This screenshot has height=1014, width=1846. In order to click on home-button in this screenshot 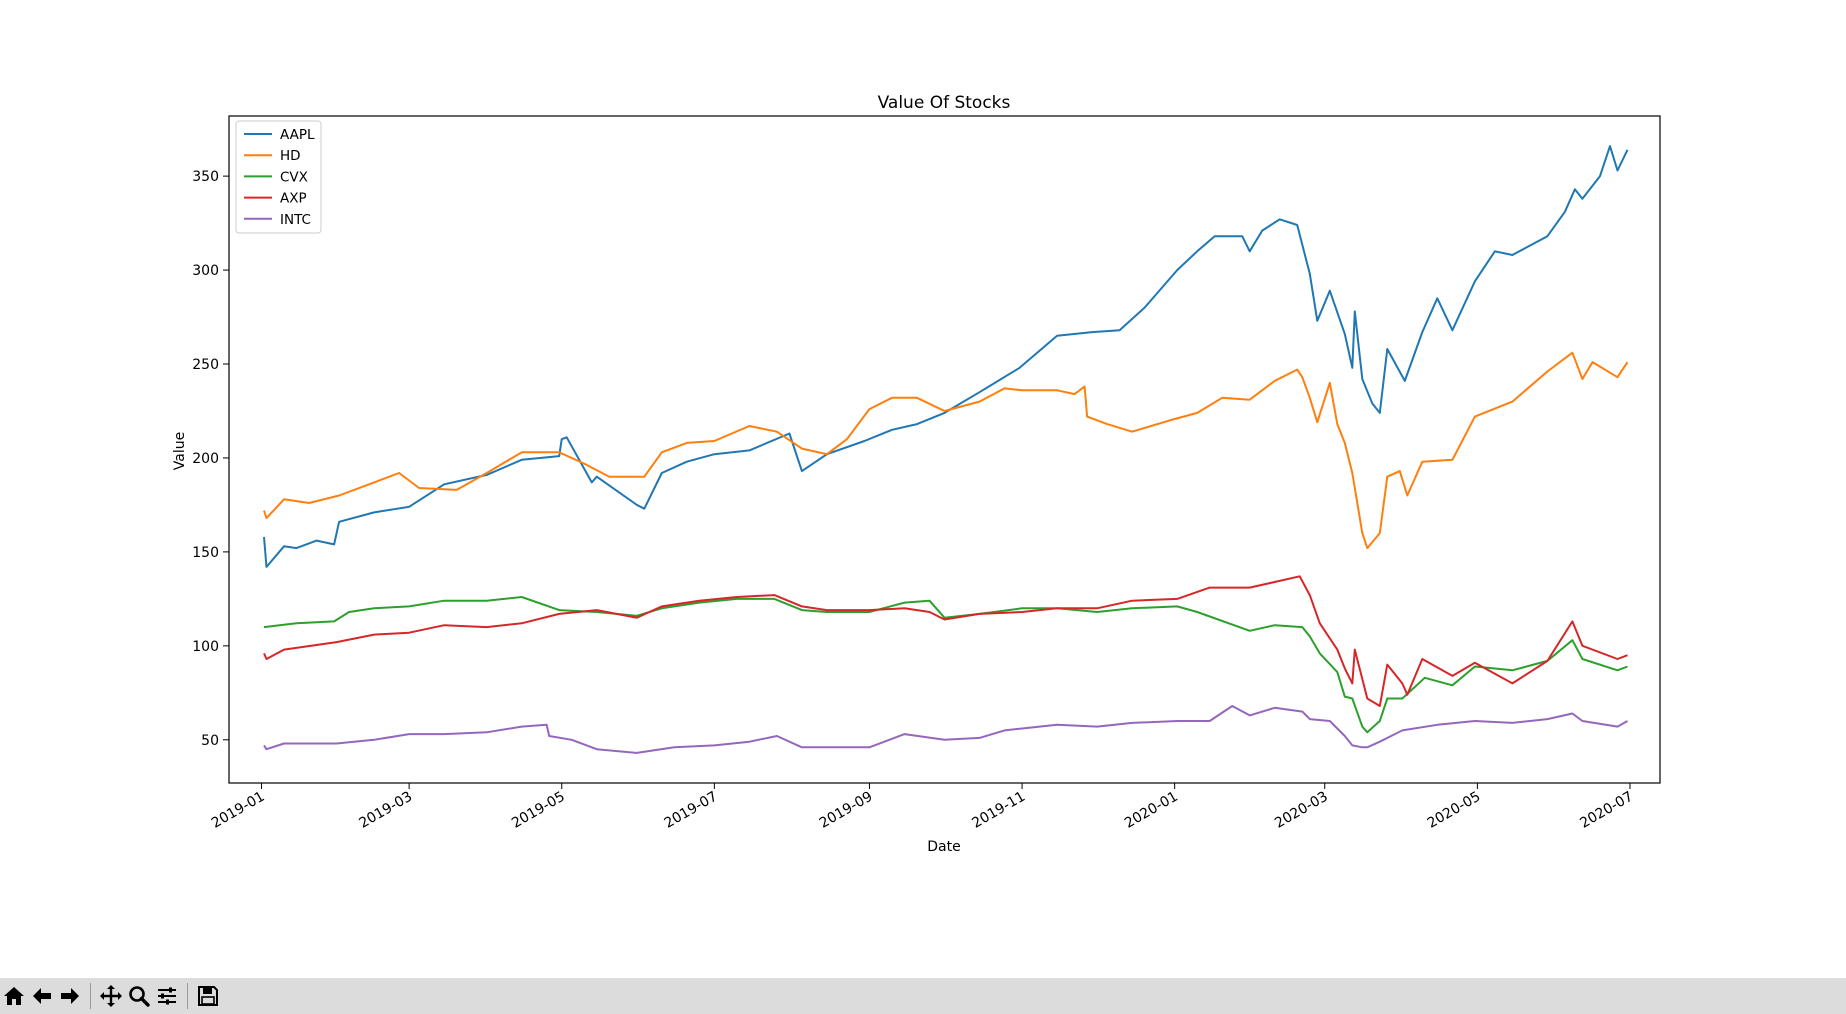, I will do `click(14, 996)`.